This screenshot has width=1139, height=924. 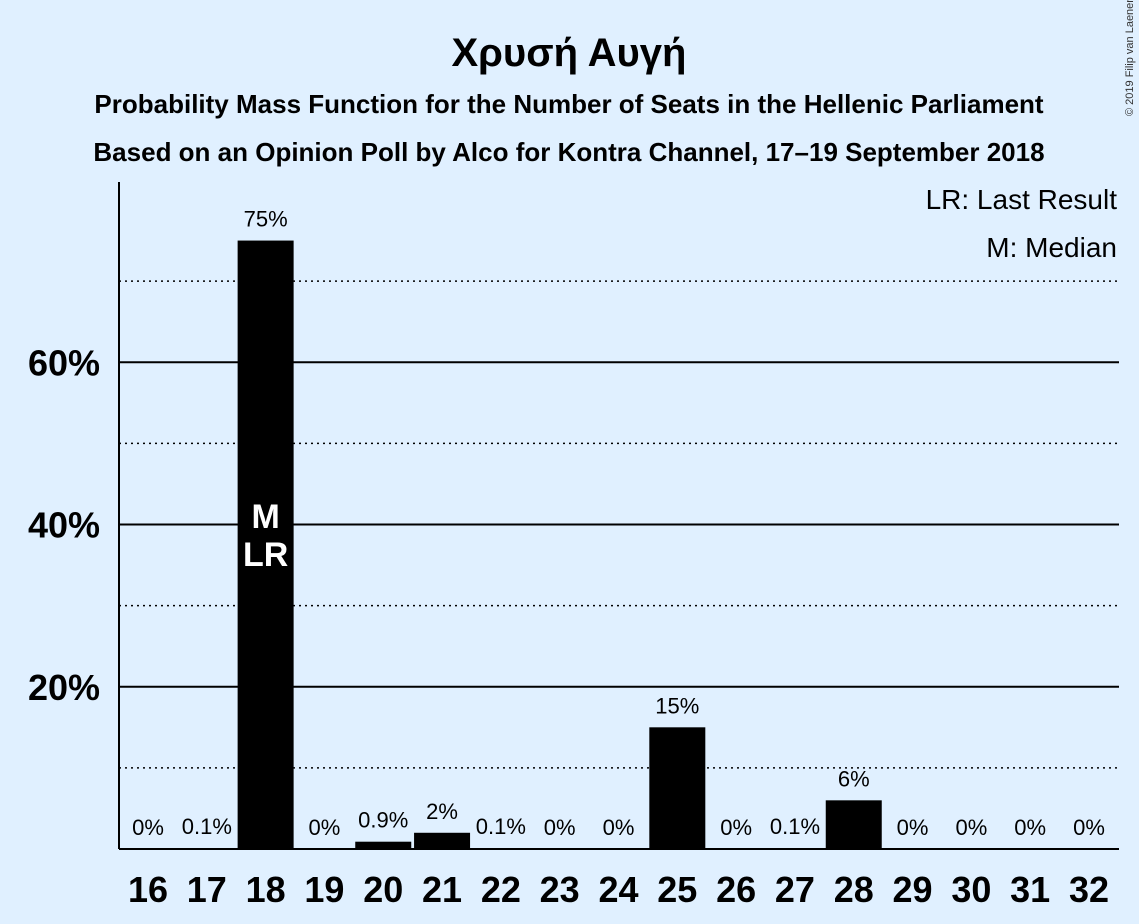 I want to click on x-tick-label: 26, so click(x=736, y=889).